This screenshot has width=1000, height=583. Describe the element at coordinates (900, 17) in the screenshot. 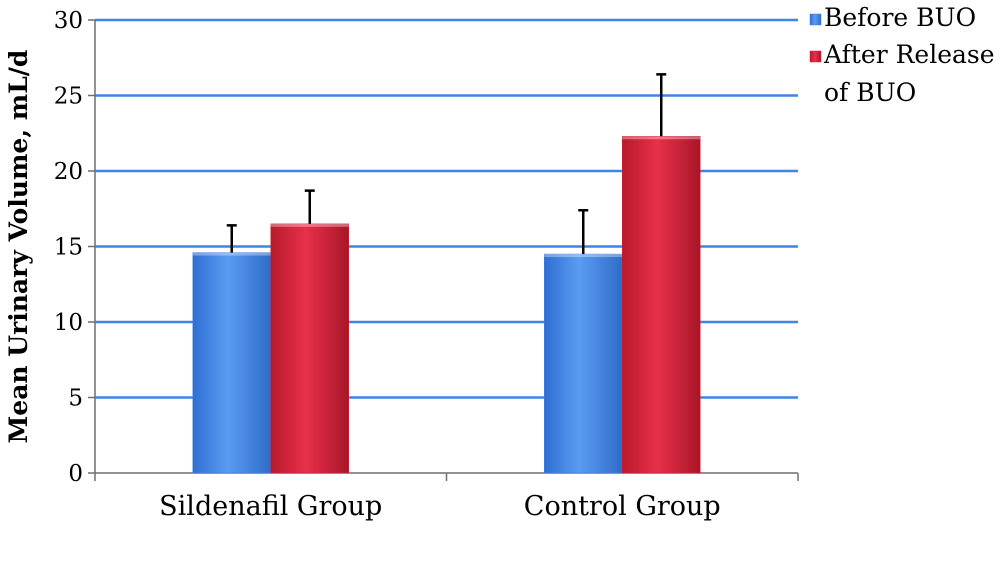

I see `legend-label: Before BUO` at that location.